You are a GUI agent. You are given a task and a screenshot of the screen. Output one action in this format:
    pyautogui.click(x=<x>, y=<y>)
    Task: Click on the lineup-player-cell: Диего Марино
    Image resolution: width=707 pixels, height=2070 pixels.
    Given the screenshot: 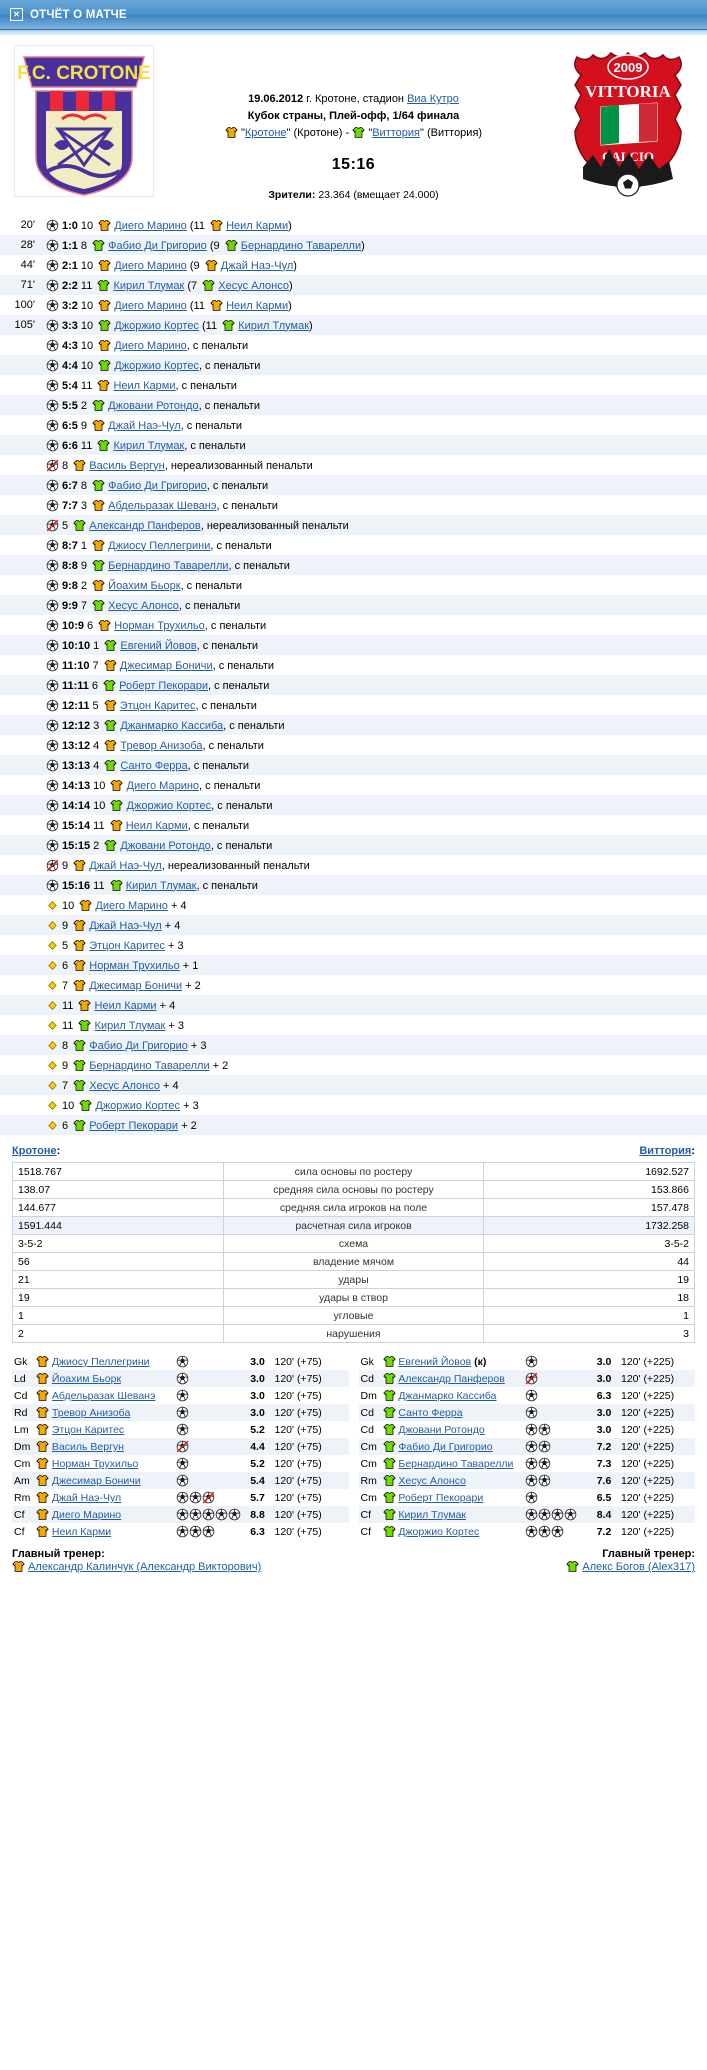 What is the action you would take?
    pyautogui.click(x=104, y=1514)
    